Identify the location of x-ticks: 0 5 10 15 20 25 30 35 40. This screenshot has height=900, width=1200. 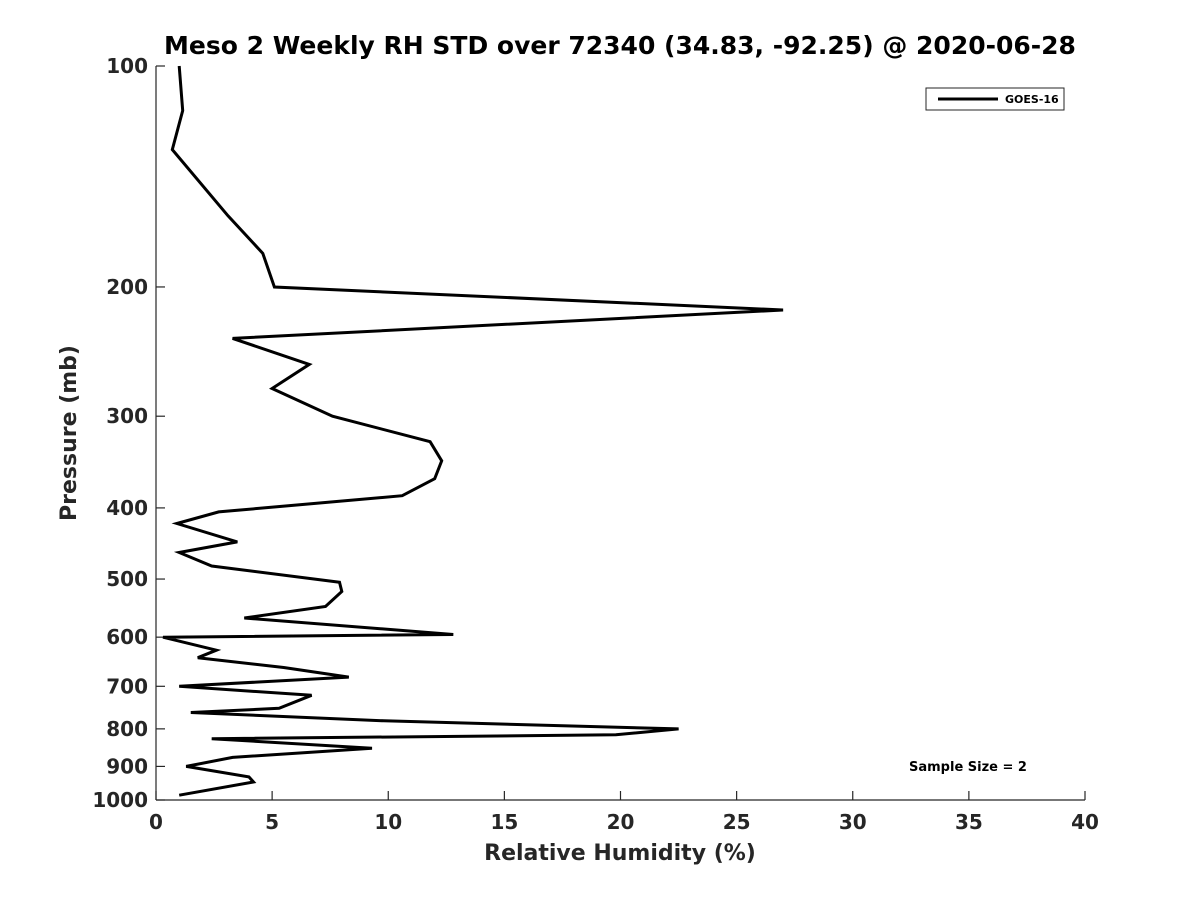
(624, 812).